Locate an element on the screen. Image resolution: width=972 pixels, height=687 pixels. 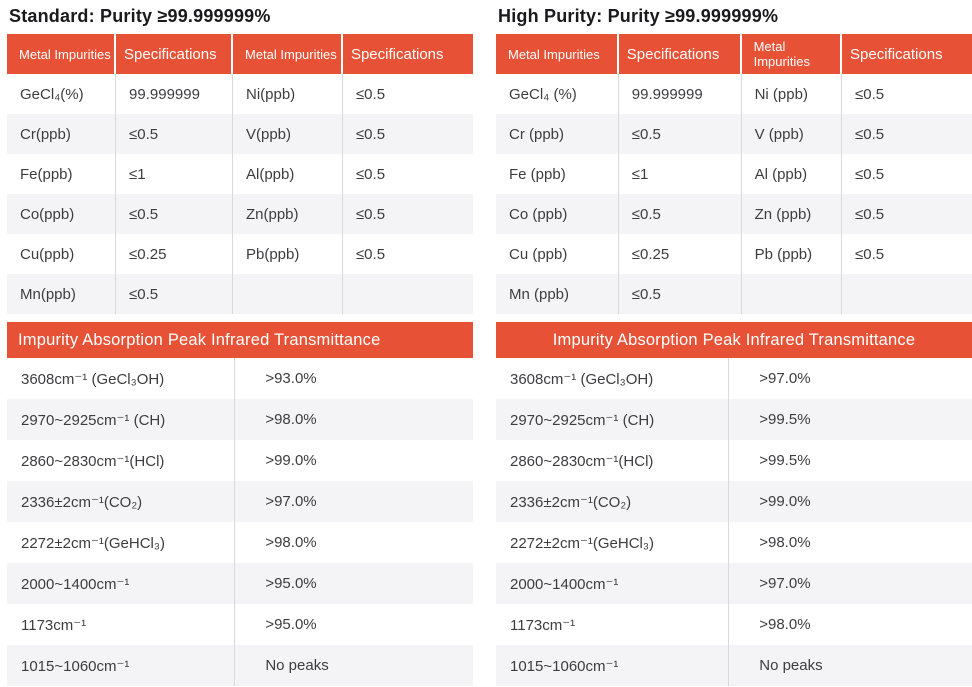
table-row: Fe (ppb) ≤1 Al (ppb) ≤0.5 is located at coordinates (734, 174).